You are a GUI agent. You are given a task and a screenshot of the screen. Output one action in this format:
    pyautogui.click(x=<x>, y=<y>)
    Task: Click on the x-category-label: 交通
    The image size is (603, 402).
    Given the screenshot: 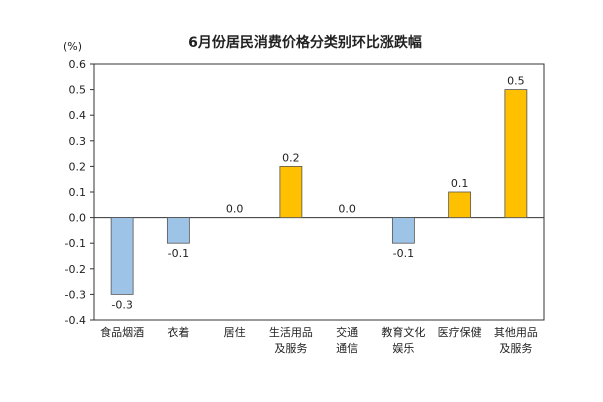 What is the action you would take?
    pyautogui.click(x=347, y=332)
    